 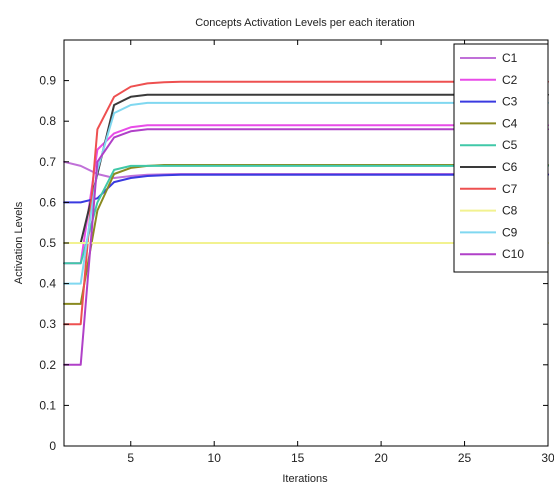 I want to click on legend-label-c10: C10, so click(x=513, y=254).